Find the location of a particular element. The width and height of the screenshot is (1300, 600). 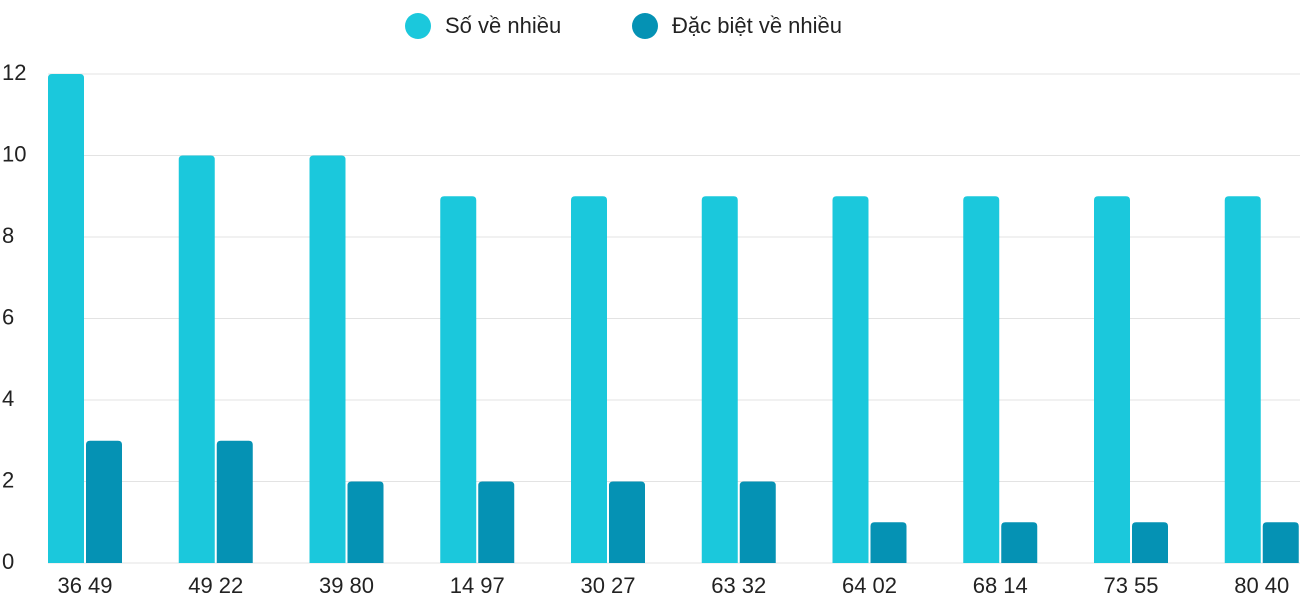

y-tick-label: 6 is located at coordinates (8, 316).